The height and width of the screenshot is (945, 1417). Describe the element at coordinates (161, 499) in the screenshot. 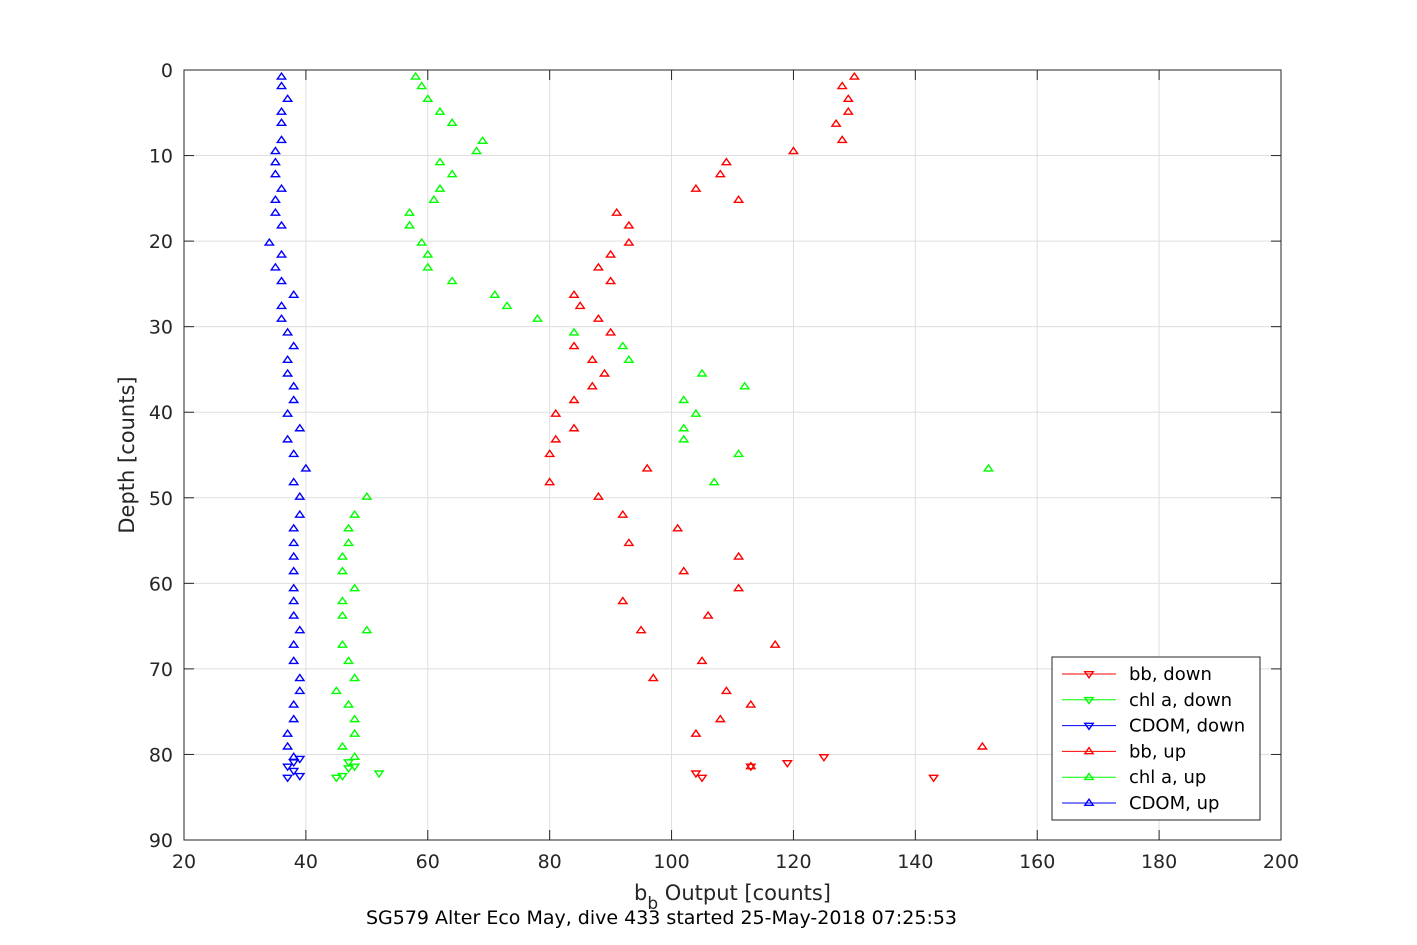

I see `y-tick-label: 50` at that location.